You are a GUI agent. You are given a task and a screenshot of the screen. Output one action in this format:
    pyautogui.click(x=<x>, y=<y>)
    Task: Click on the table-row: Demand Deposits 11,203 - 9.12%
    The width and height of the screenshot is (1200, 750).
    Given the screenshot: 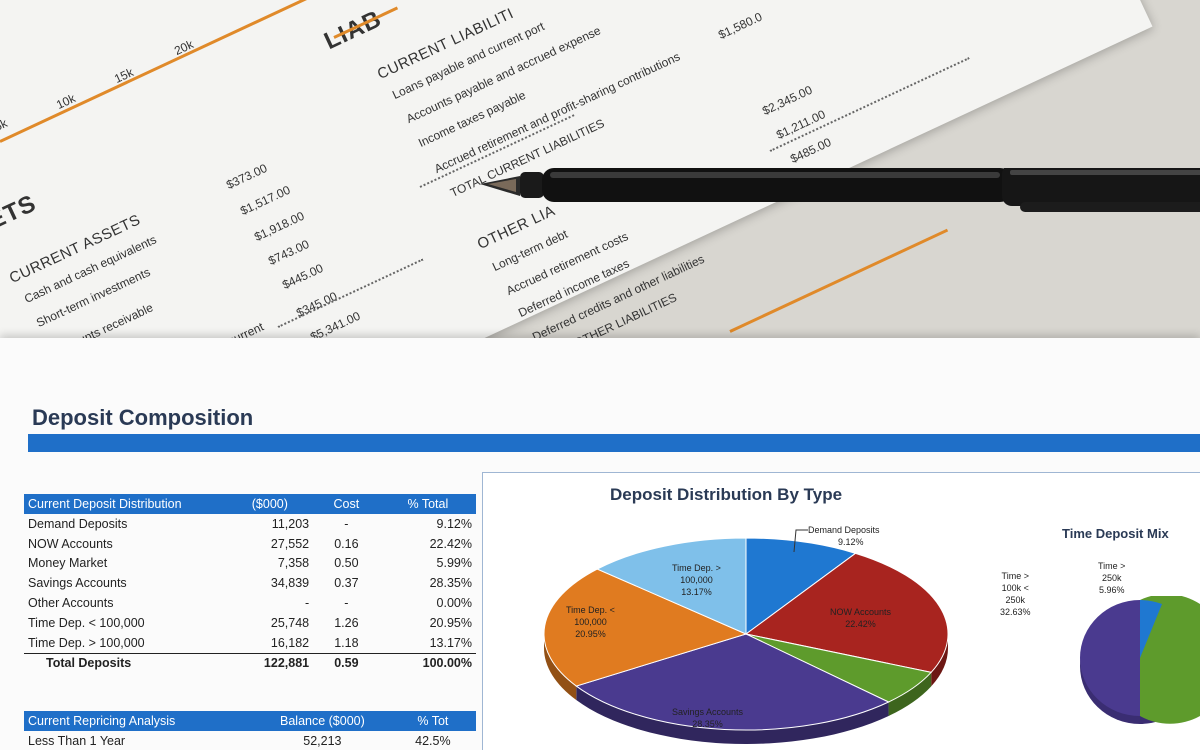 What is the action you would take?
    pyautogui.click(x=250, y=524)
    